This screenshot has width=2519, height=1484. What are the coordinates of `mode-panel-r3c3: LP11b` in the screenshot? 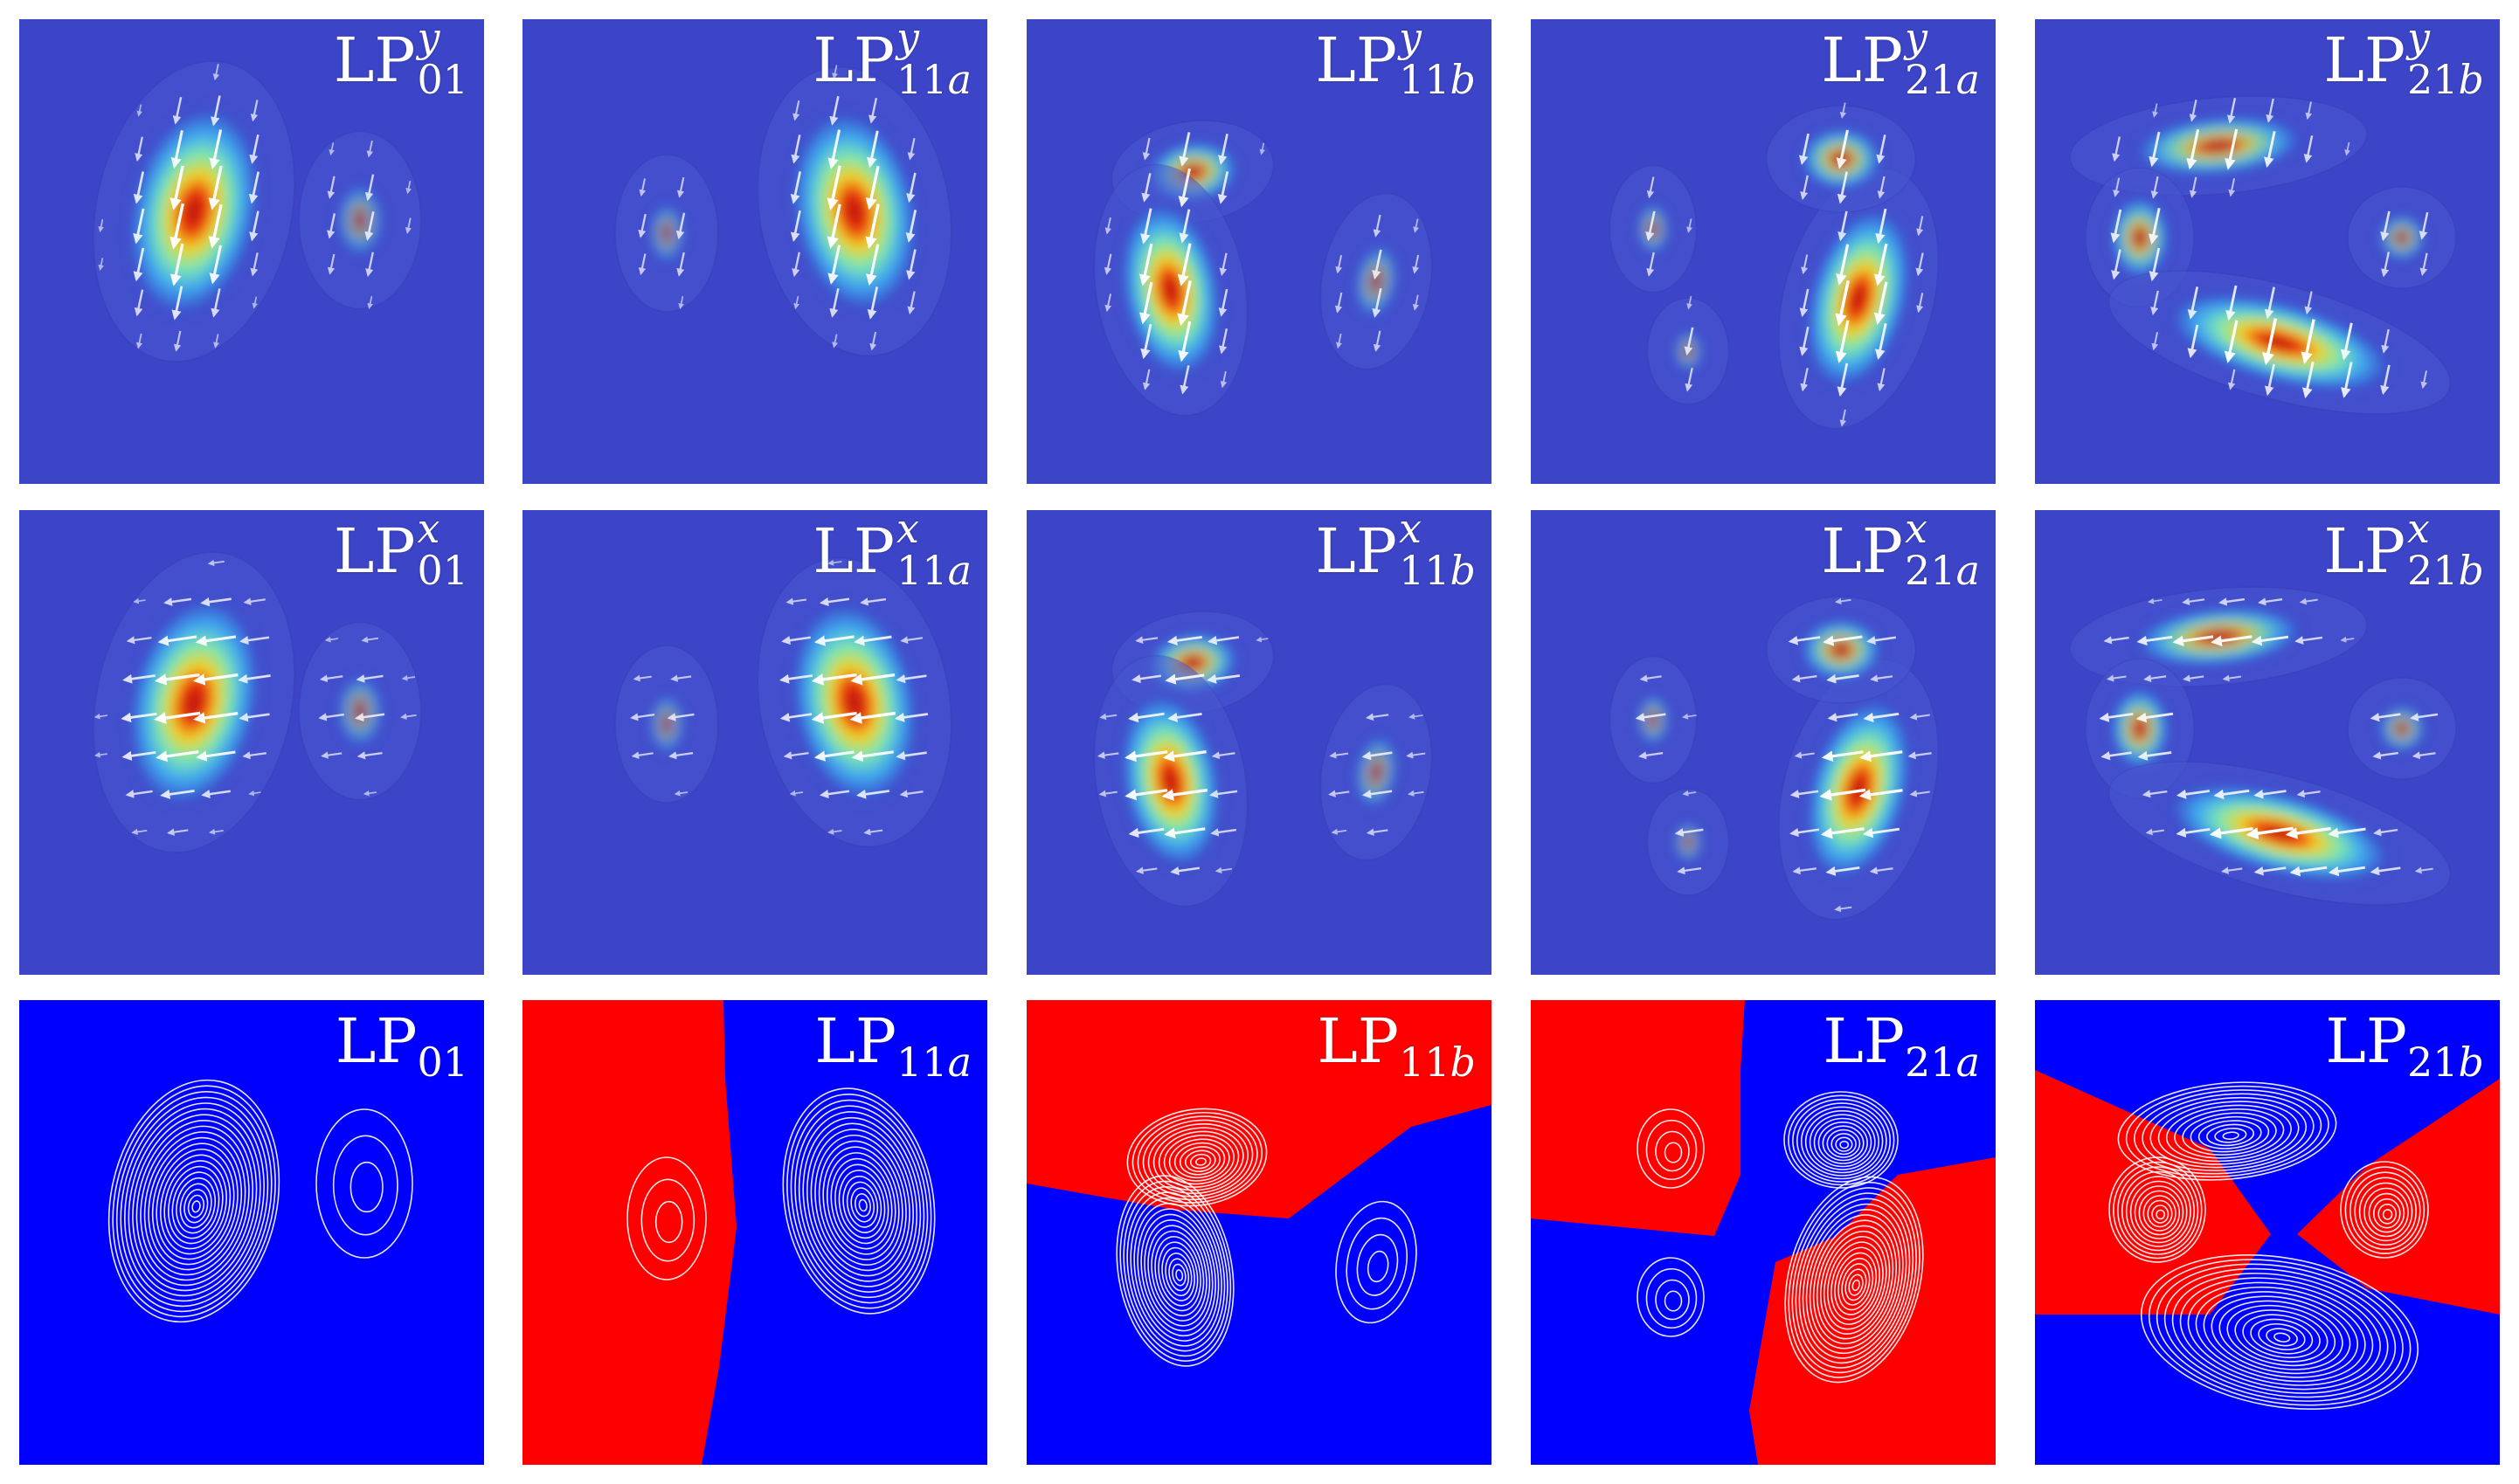 It's located at (1259, 1232).